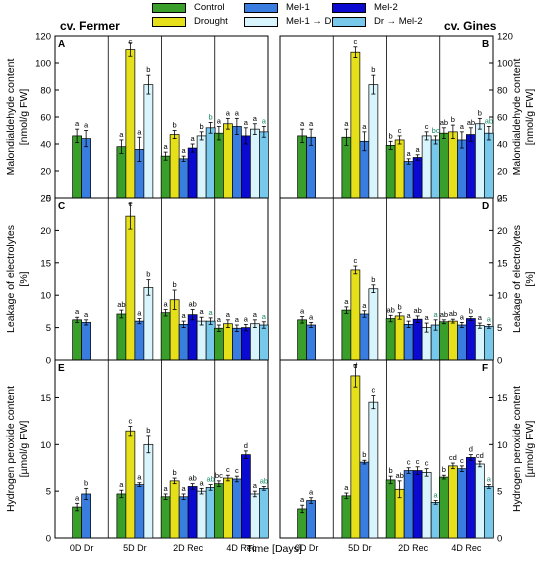  I want to click on x-tick-label: 4D Rec, so click(466, 548).